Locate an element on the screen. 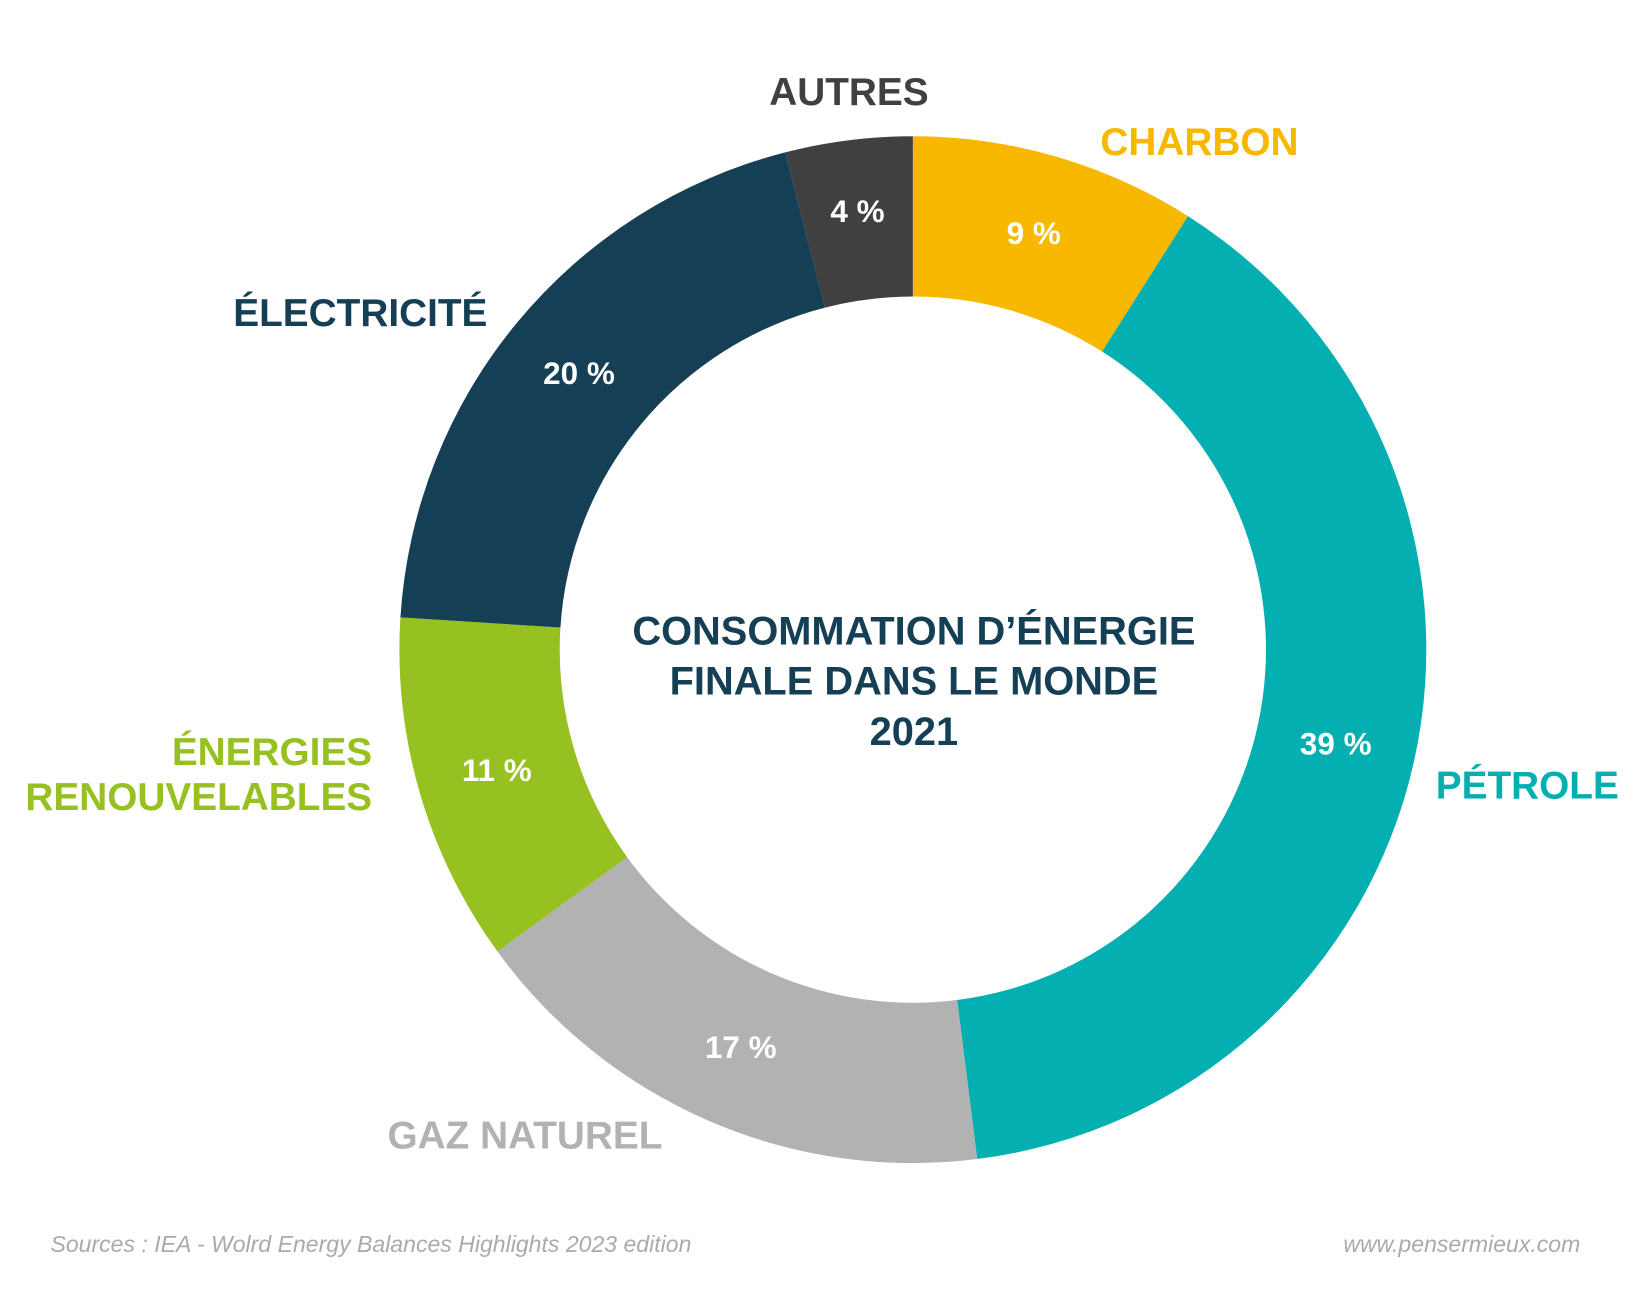 This screenshot has height=1314, width=1635. category-label-autres: AUTRES is located at coordinates (848, 92).